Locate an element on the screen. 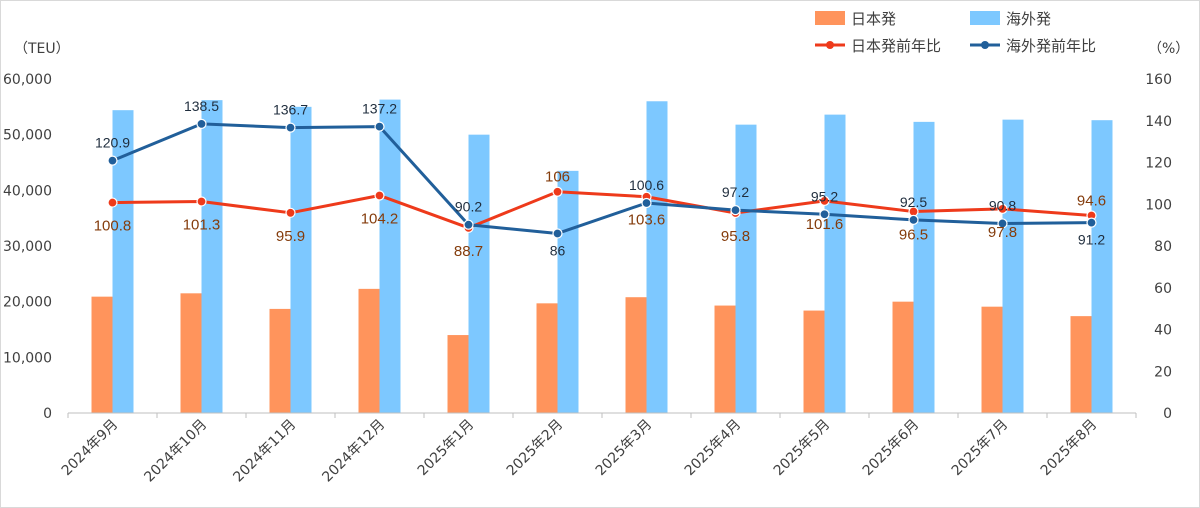  japan-yoy-data-label: 103.6 is located at coordinates (647, 220).